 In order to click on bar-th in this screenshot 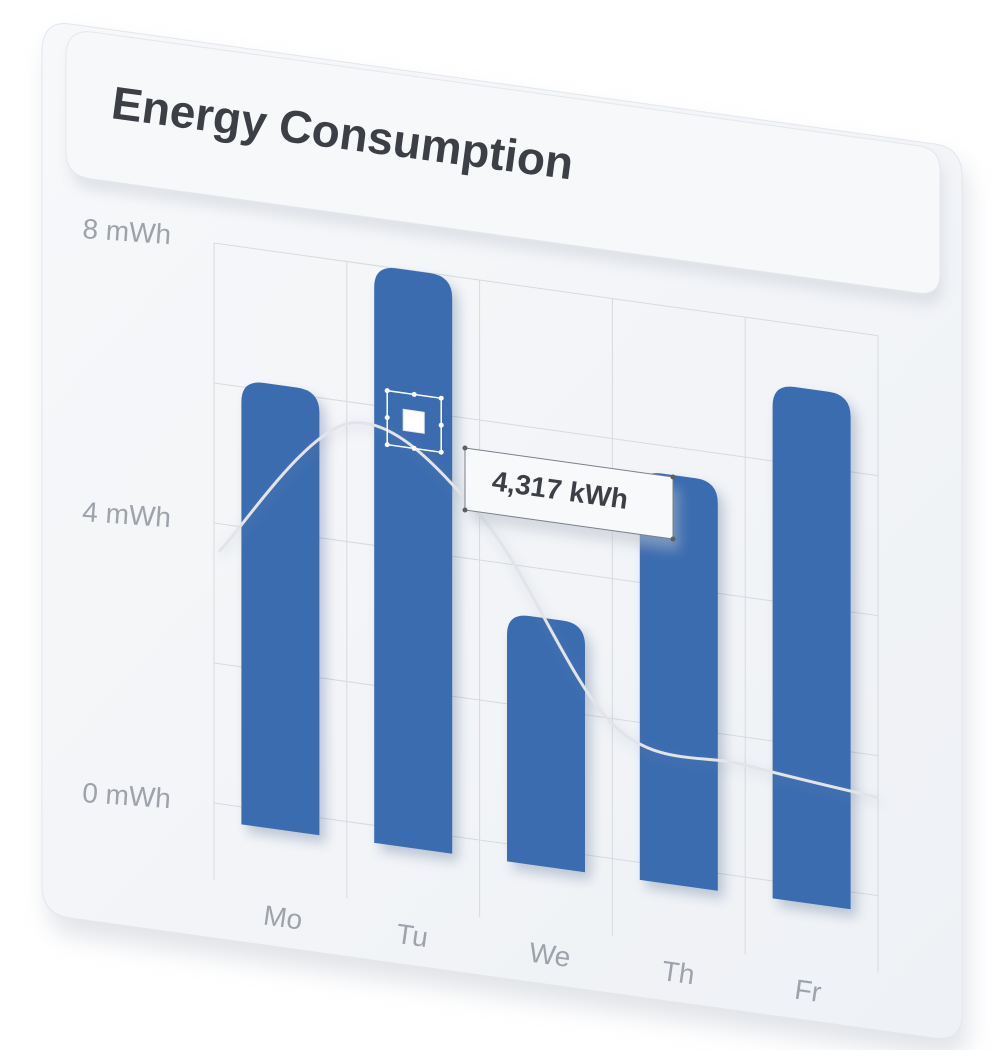, I will do `click(678, 682)`.